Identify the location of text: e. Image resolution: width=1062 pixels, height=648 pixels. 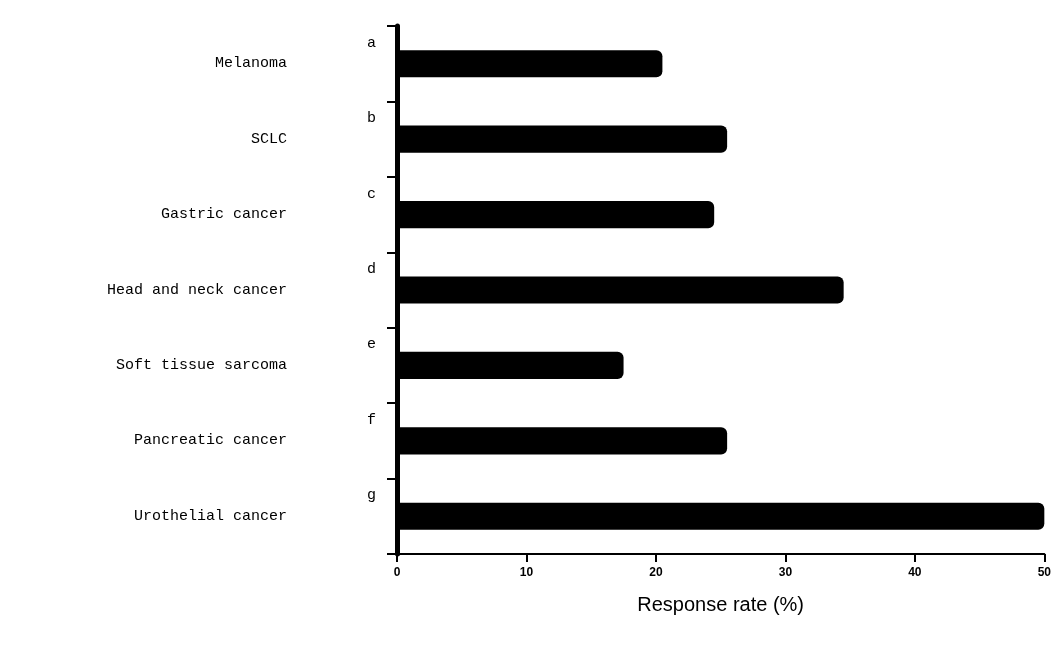
(372, 345).